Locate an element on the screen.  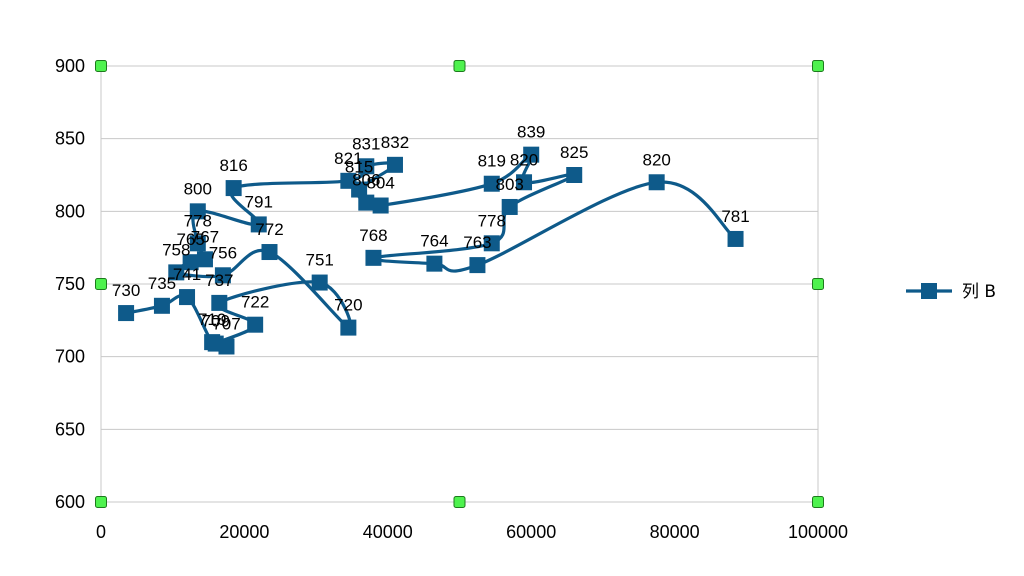
data-label: 791 is located at coordinates (259, 201).